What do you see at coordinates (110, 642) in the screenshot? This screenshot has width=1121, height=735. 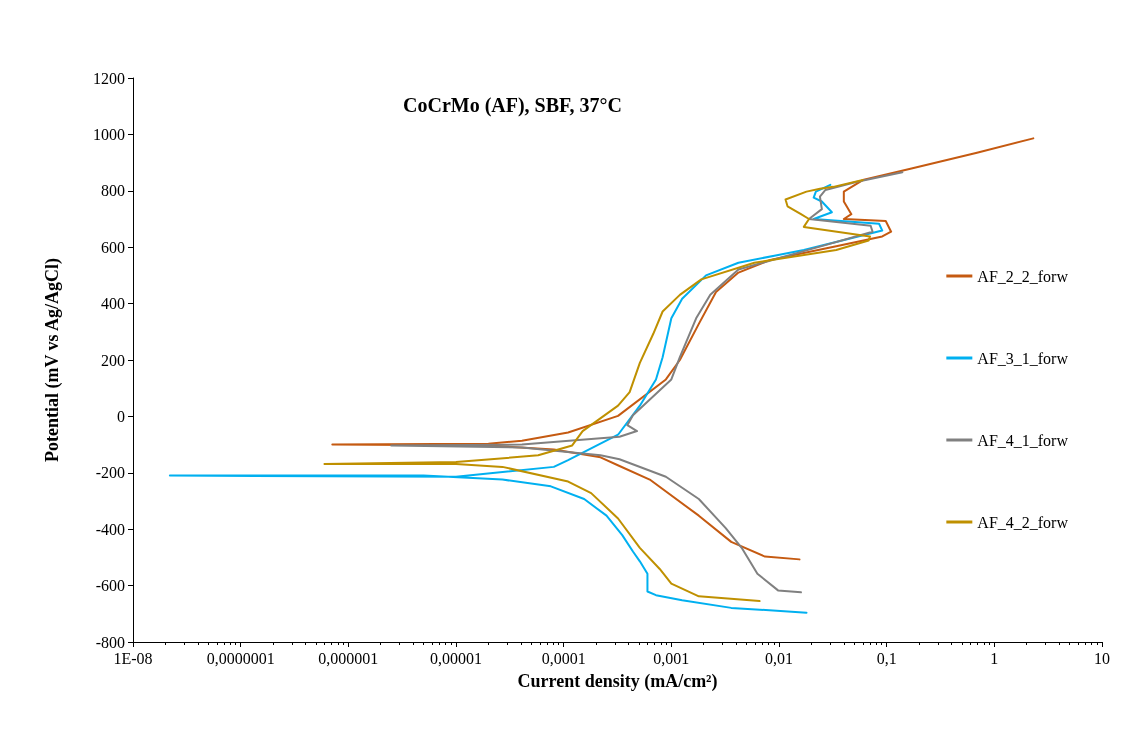 I see `y-tick-label: -800` at bounding box center [110, 642].